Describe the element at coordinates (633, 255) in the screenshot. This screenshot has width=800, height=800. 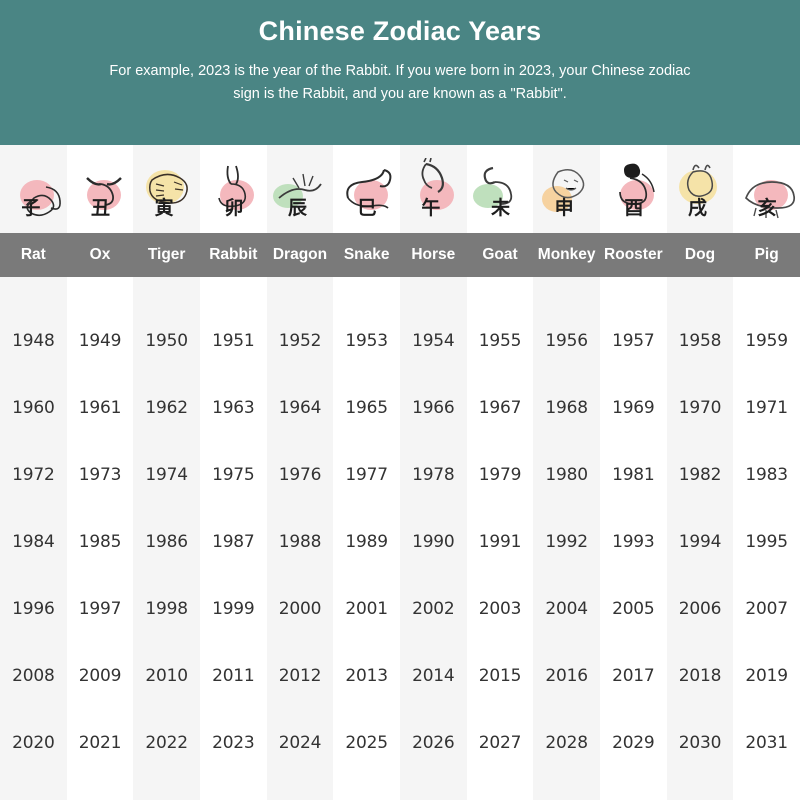
I see `column-header-rooster: Rooster` at that location.